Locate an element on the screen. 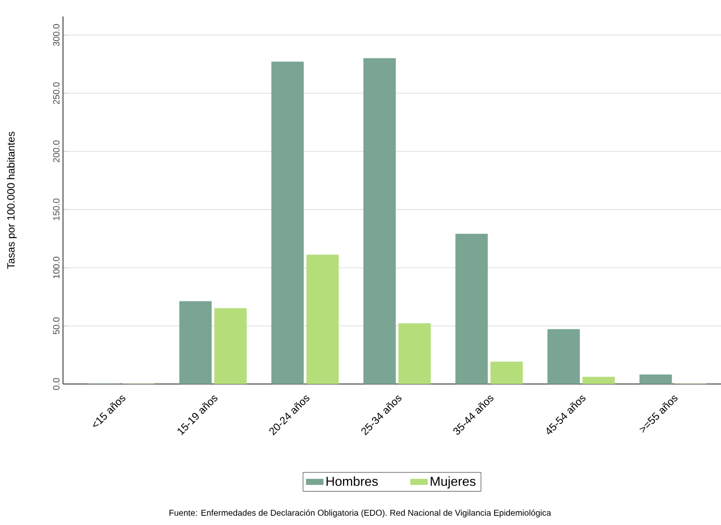 The height and width of the screenshot is (525, 721). y-tick-label: 50.0 is located at coordinates (56, 325).